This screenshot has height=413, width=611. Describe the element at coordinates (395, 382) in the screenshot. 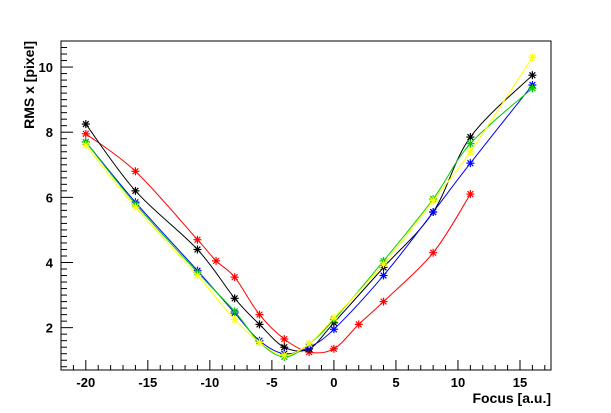

I see `x-tick-label: 5` at that location.